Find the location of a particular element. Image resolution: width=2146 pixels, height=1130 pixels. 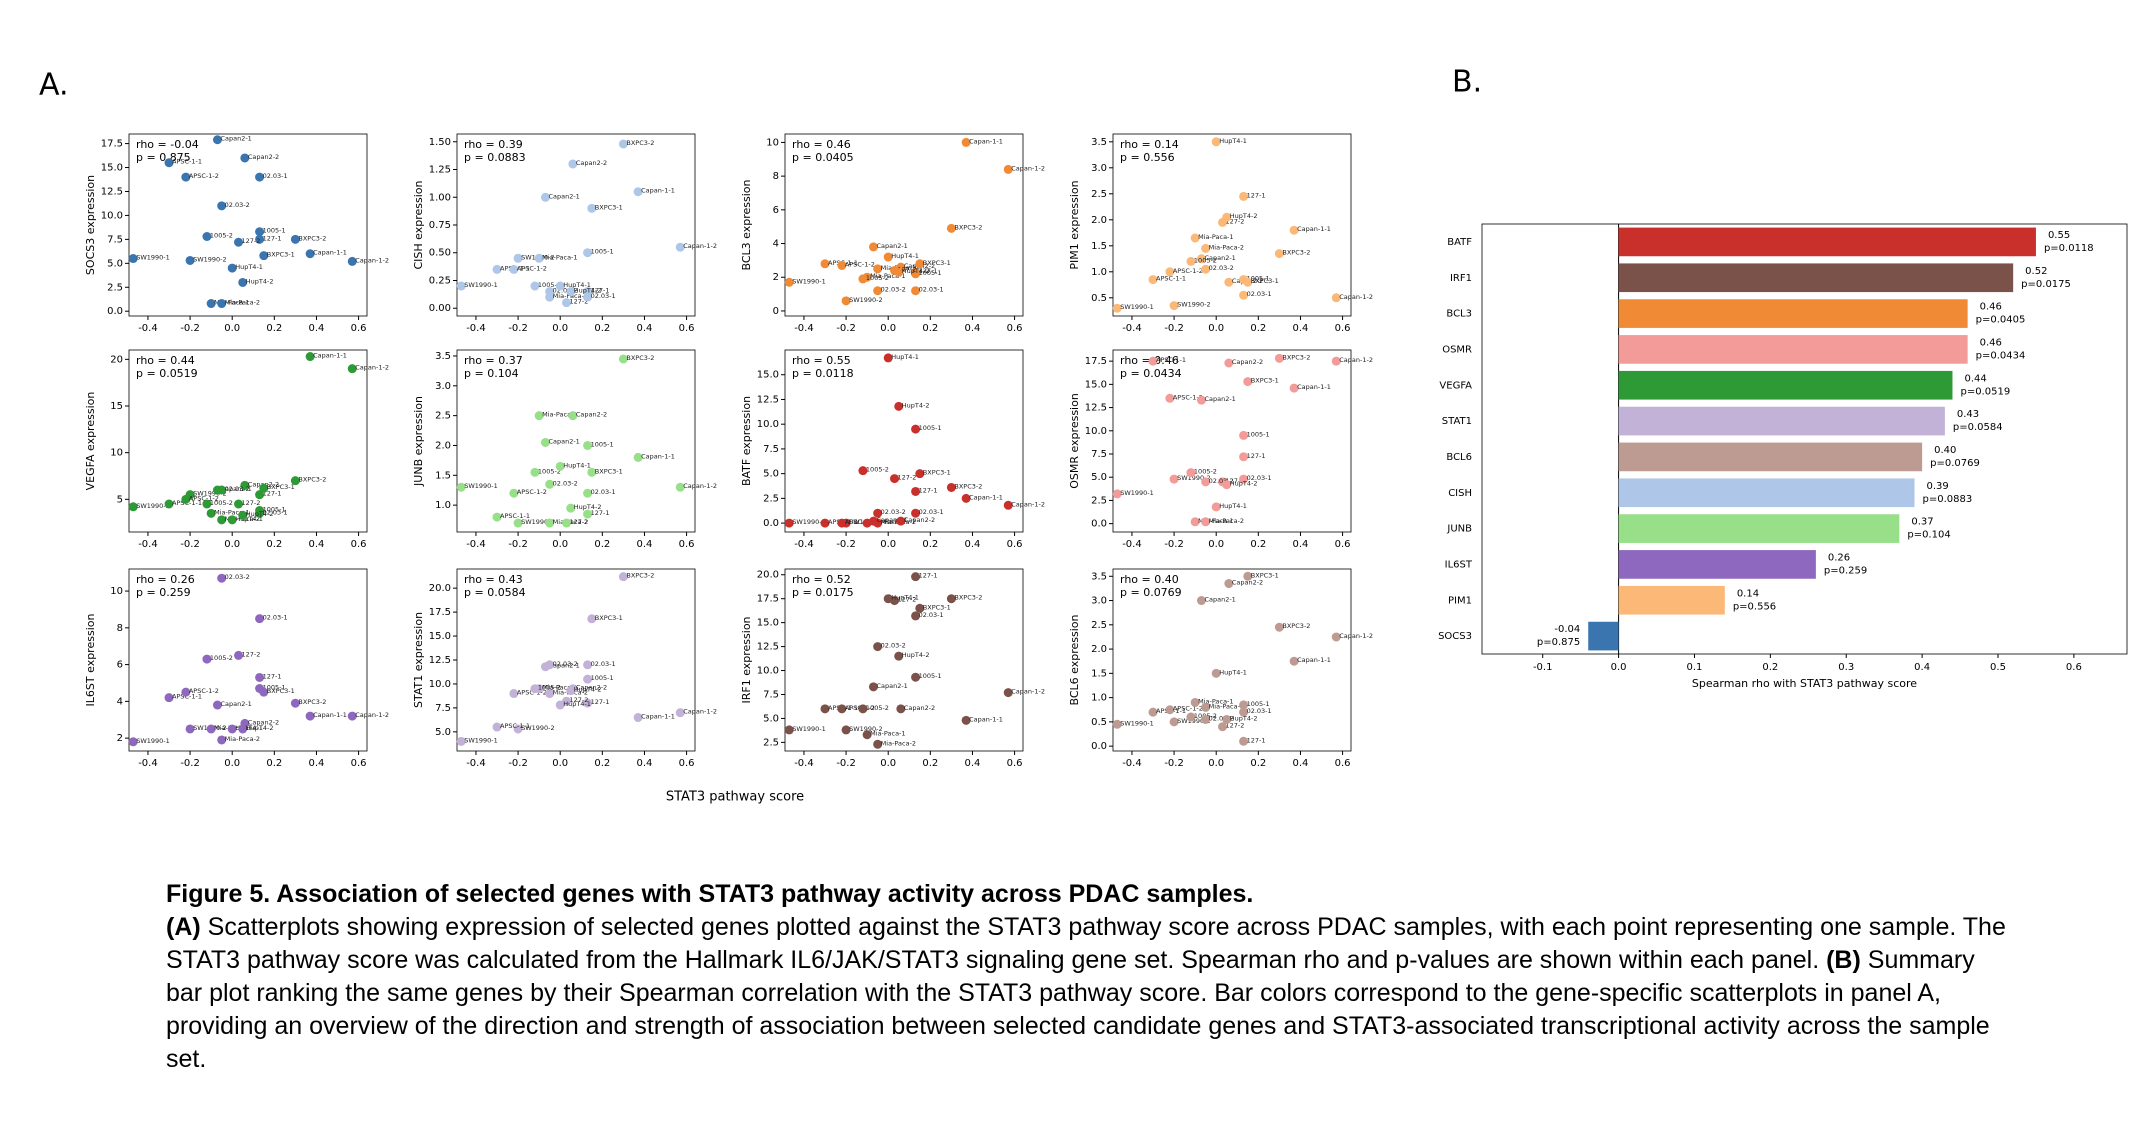

stat-annotation: p = 0.0519 is located at coordinates (167, 373).